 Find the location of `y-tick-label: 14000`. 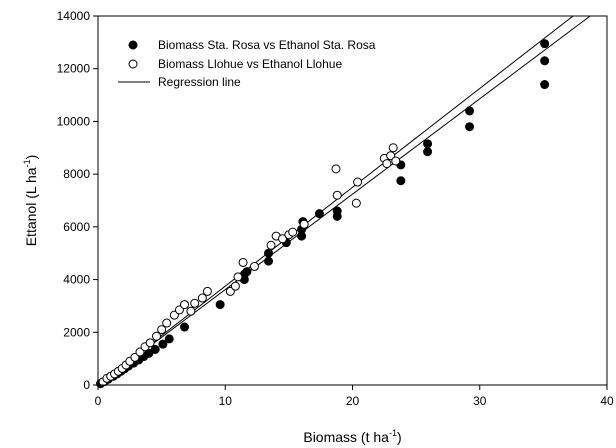

y-tick-label: 14000 is located at coordinates (74, 16).